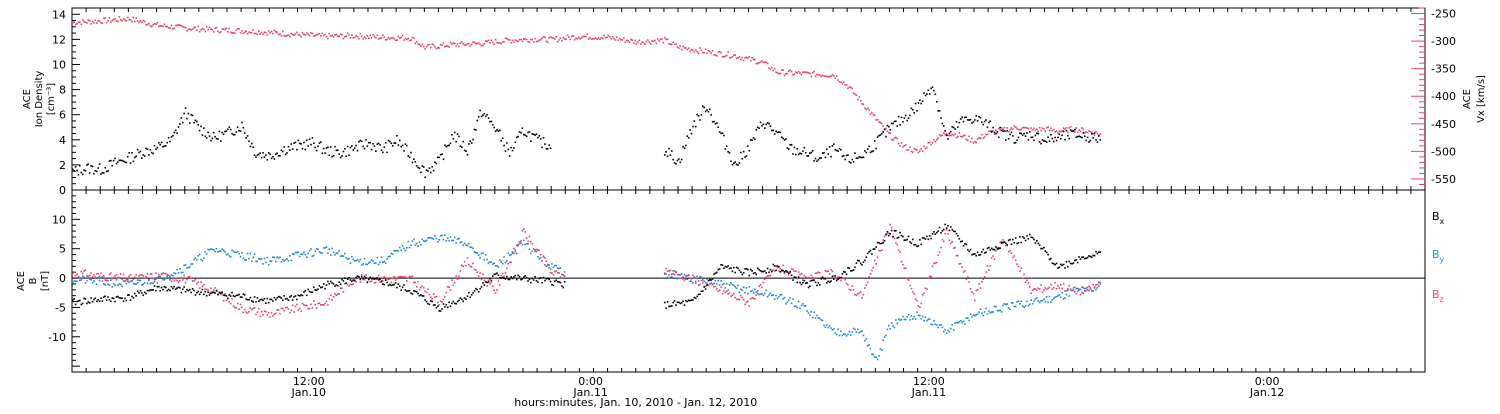 Image resolution: width=1500 pixels, height=414 pixels. Describe the element at coordinates (51, 99) in the screenshot. I see `ylabel-left-top-line: [cm⁻³]` at that location.